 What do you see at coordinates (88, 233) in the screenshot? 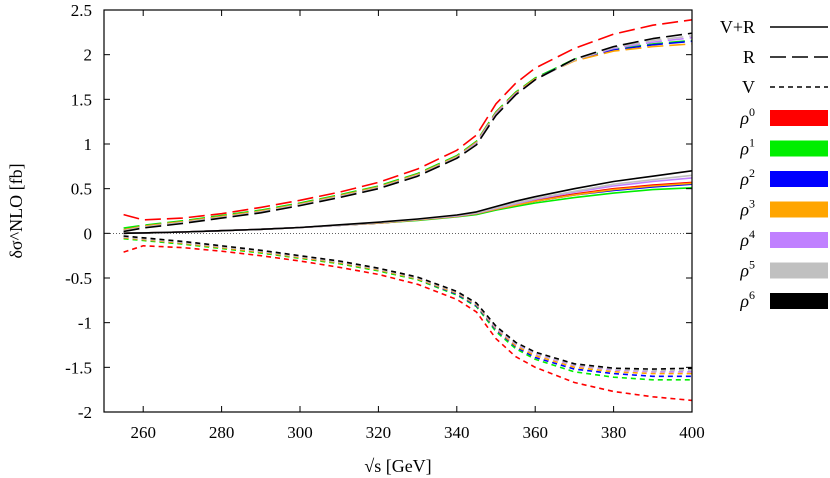
I see `y-tick-label: 0` at bounding box center [88, 233].